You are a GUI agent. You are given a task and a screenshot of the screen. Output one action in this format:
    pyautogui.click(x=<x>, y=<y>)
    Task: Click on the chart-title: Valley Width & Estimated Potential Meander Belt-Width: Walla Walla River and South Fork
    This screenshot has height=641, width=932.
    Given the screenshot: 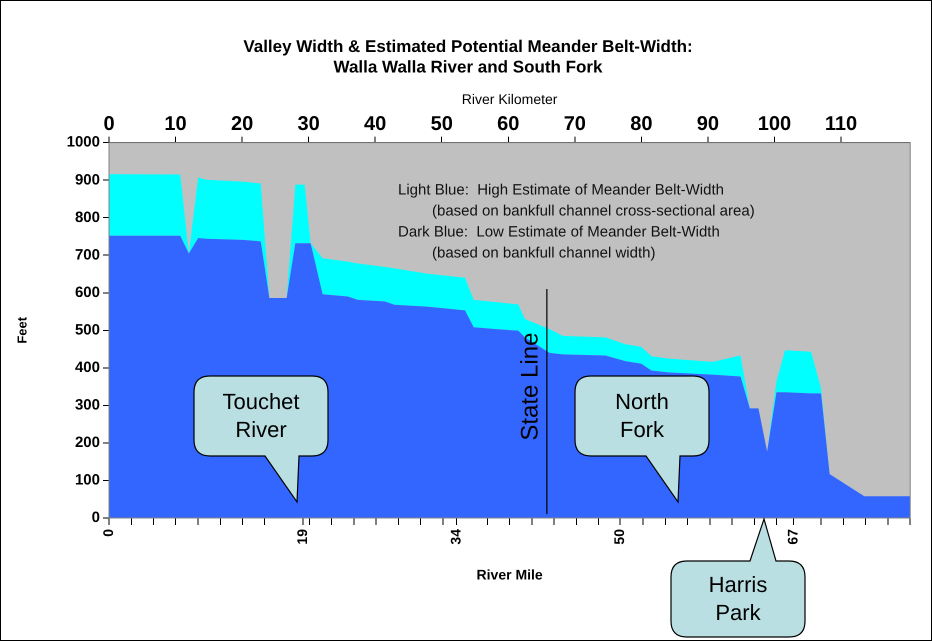 What is the action you would take?
    pyautogui.click(x=468, y=56)
    